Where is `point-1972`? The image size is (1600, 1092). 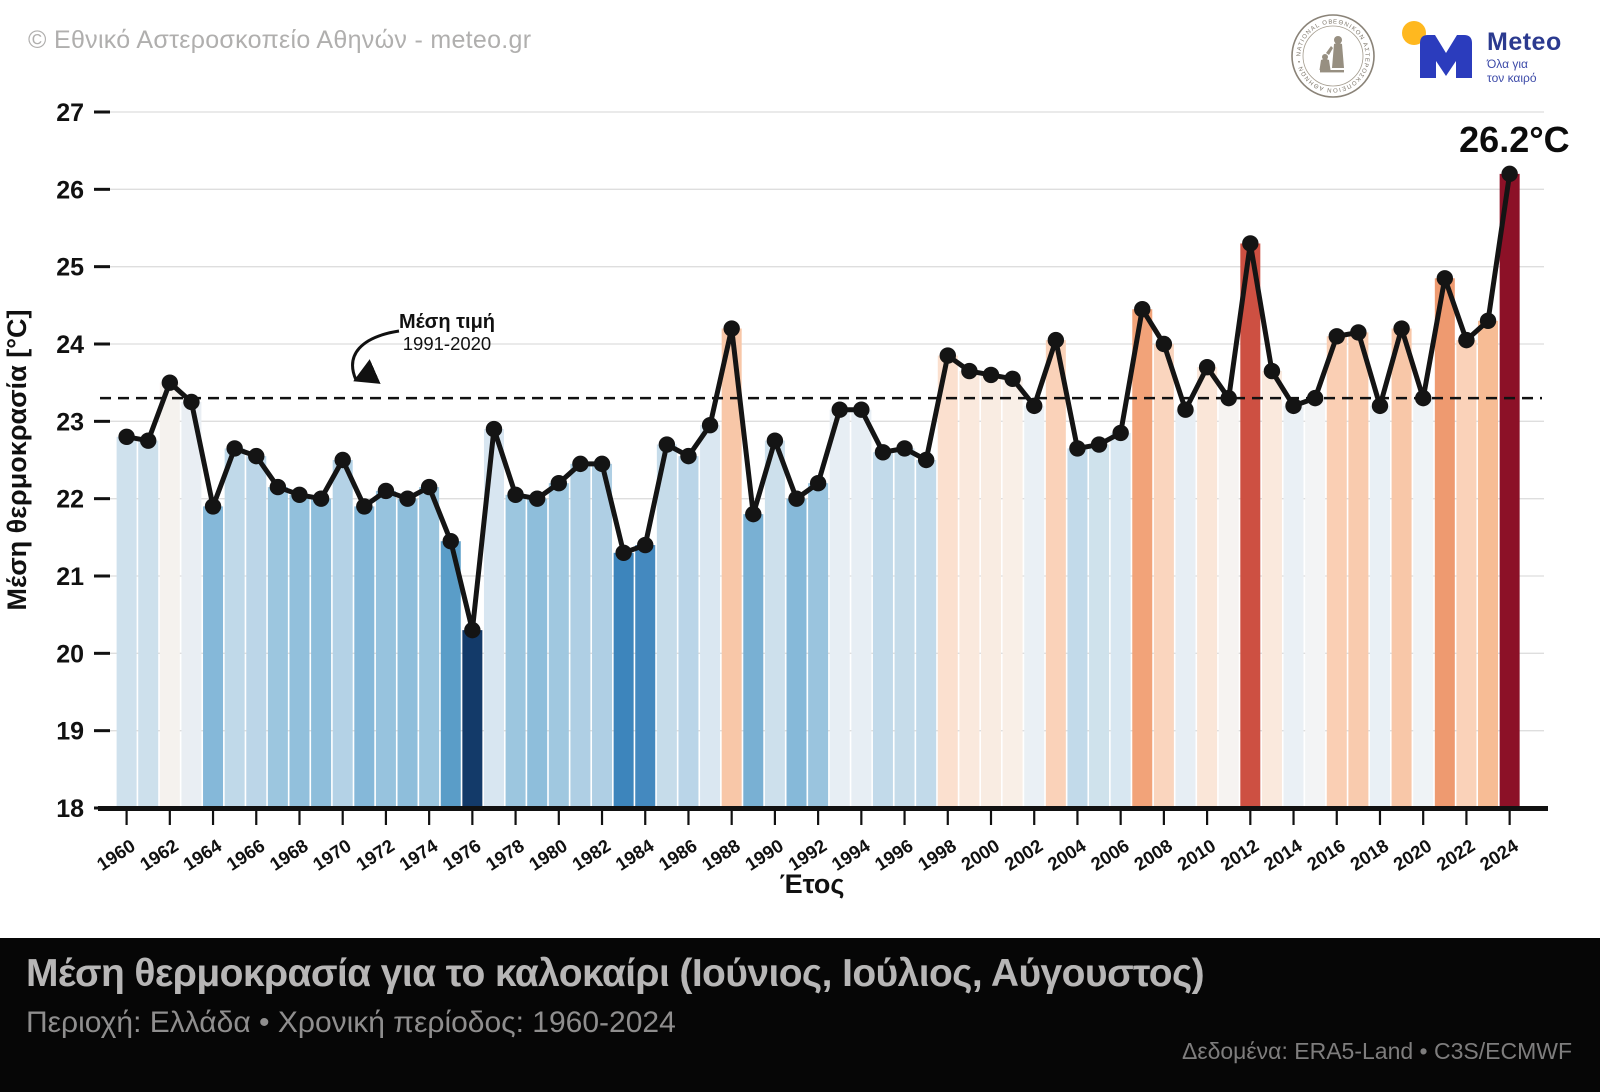
point-1972 is located at coordinates (386, 491).